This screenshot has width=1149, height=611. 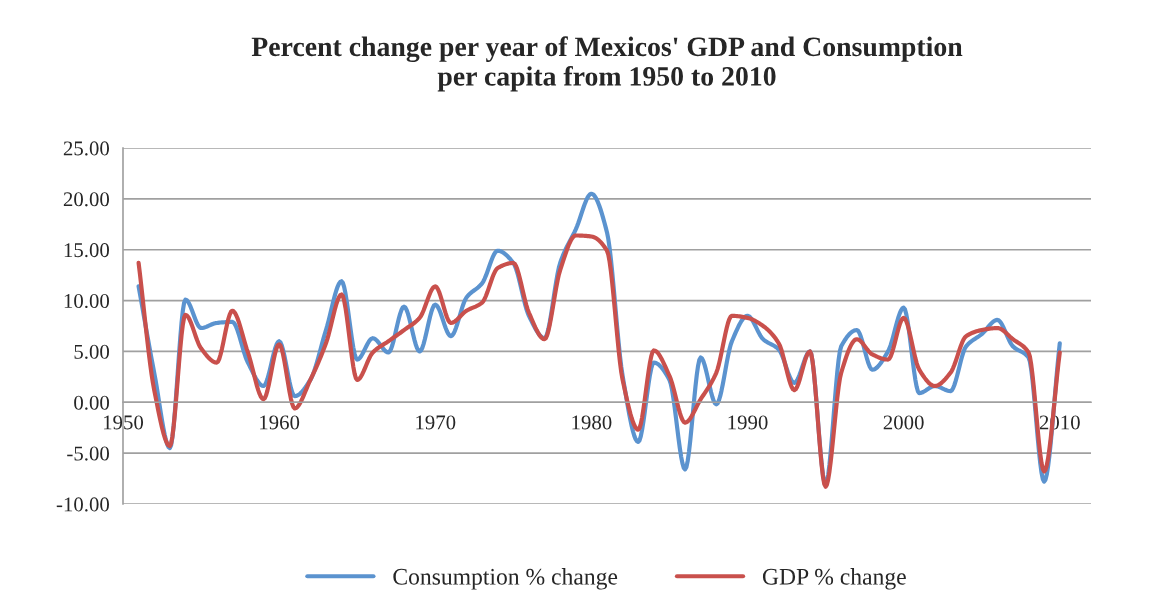 What do you see at coordinates (903, 422) in the screenshot?
I see `x-tick-label: 2000` at bounding box center [903, 422].